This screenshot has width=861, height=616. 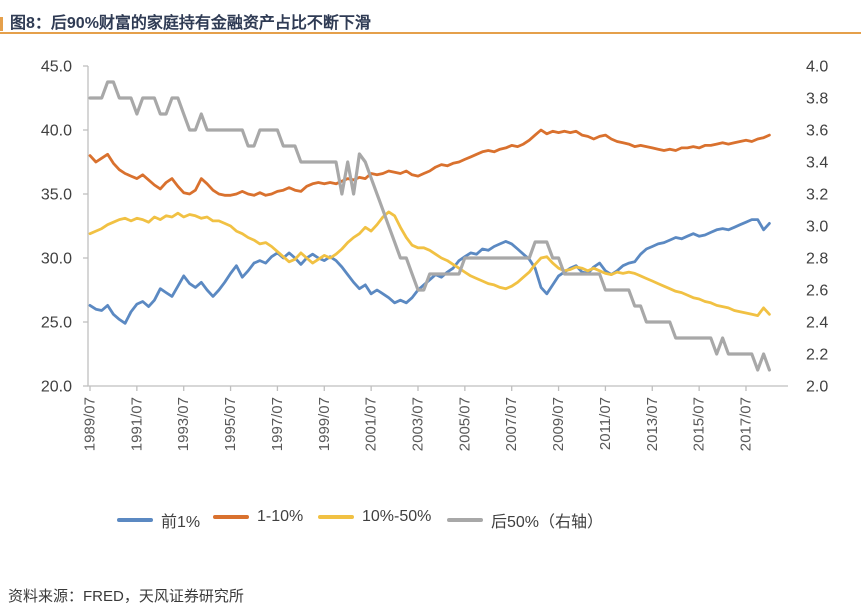 I want to click on svg-text: 2013/07, so click(x=652, y=424).